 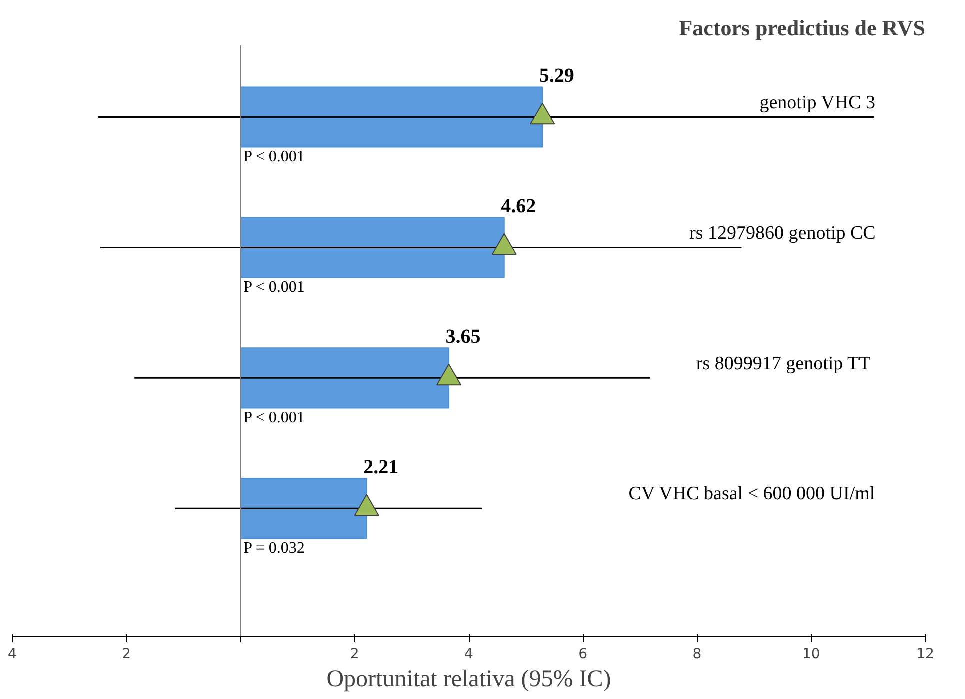 What do you see at coordinates (463, 337) in the screenshot?
I see `data-label: 3.65` at bounding box center [463, 337].